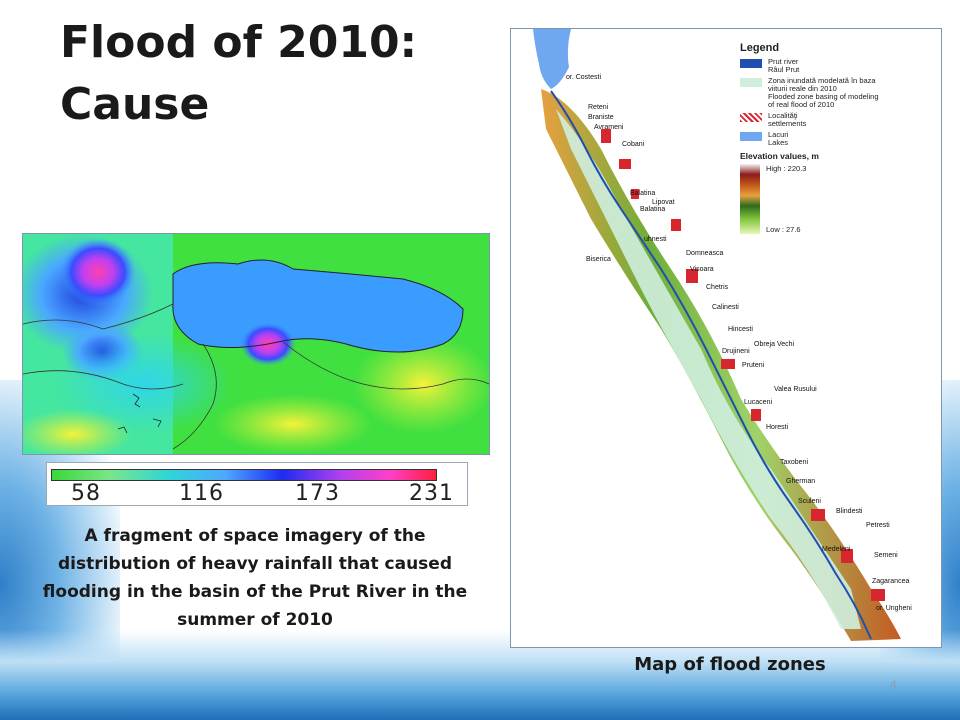 The image size is (960, 720). I want to click on elevation-title: Elevation values, m, so click(779, 156).